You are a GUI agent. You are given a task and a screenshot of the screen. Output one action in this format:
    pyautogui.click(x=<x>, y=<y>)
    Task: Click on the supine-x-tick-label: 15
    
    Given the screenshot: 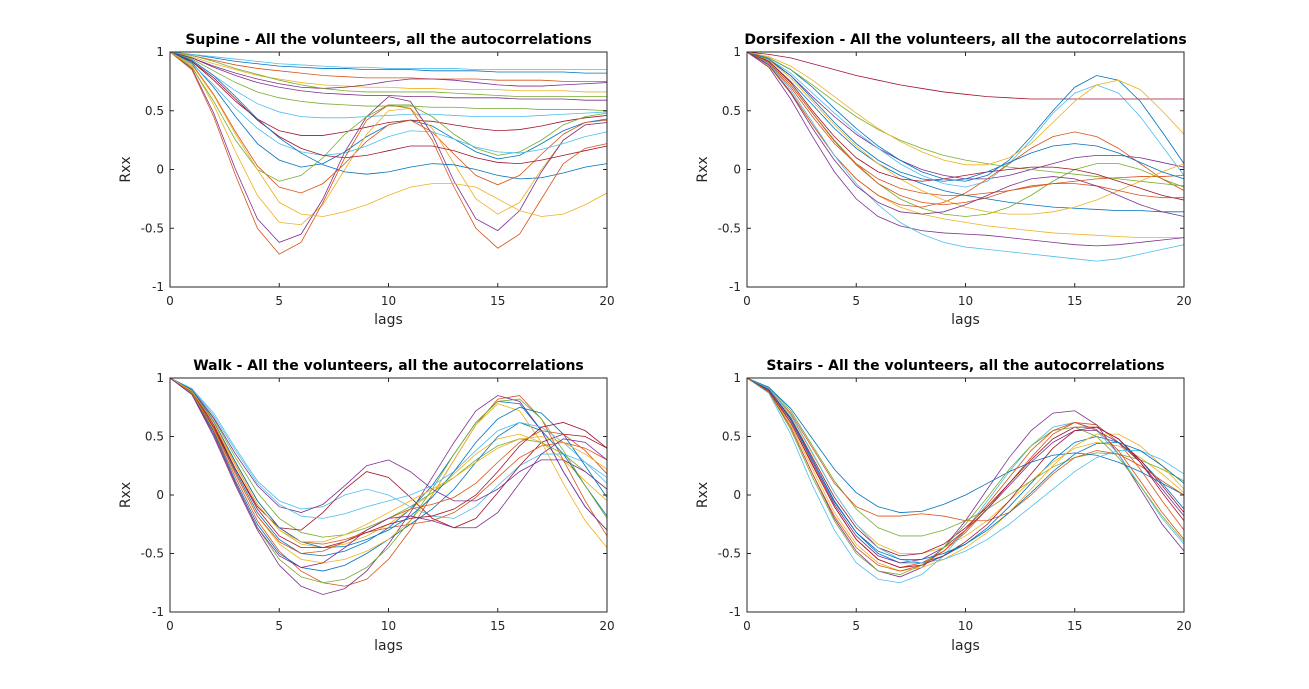 What is the action you would take?
    pyautogui.click(x=497, y=301)
    